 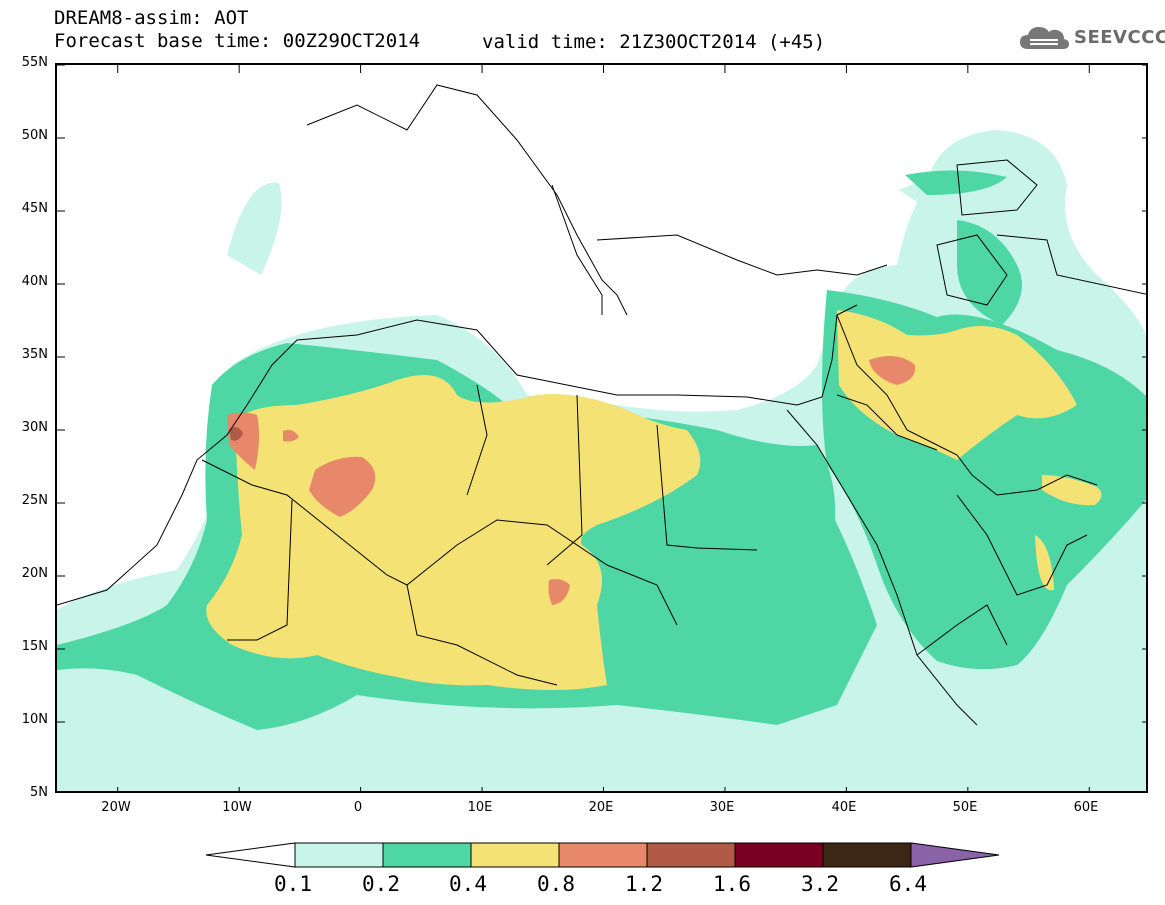 What do you see at coordinates (116, 807) in the screenshot?
I see `lon-label: 20W` at bounding box center [116, 807].